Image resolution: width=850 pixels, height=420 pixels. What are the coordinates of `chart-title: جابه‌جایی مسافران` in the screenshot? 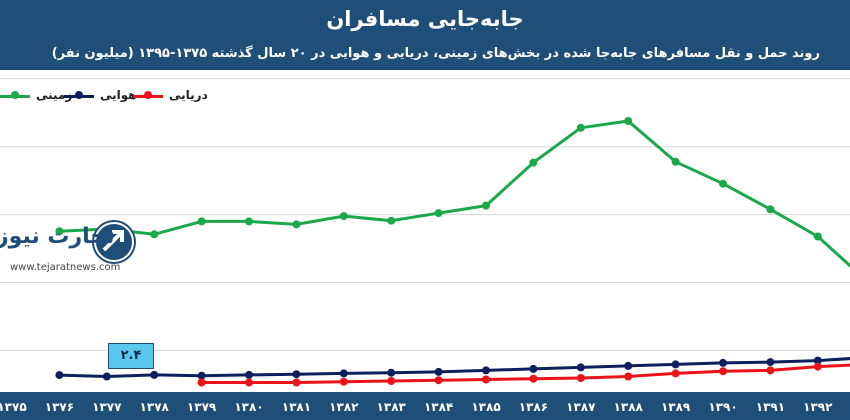 It's located at (425, 19).